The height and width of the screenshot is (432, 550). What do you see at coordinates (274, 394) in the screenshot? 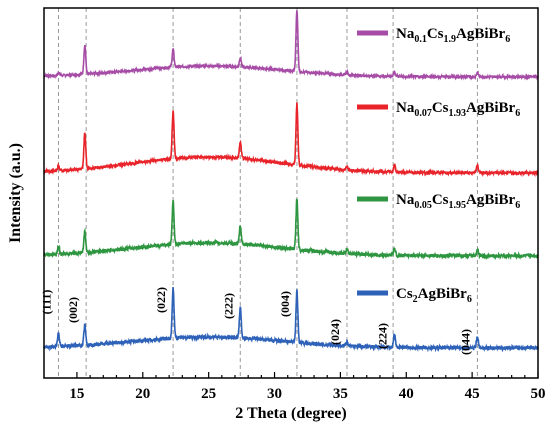
I see `x-tick-label: 30` at bounding box center [274, 394].